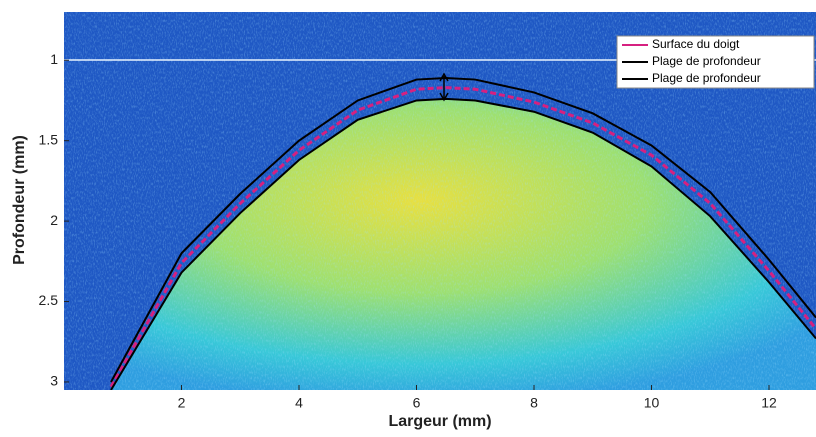 This screenshot has height=437, width=816. Describe the element at coordinates (769, 403) in the screenshot. I see `x-tick-label: 12` at that location.